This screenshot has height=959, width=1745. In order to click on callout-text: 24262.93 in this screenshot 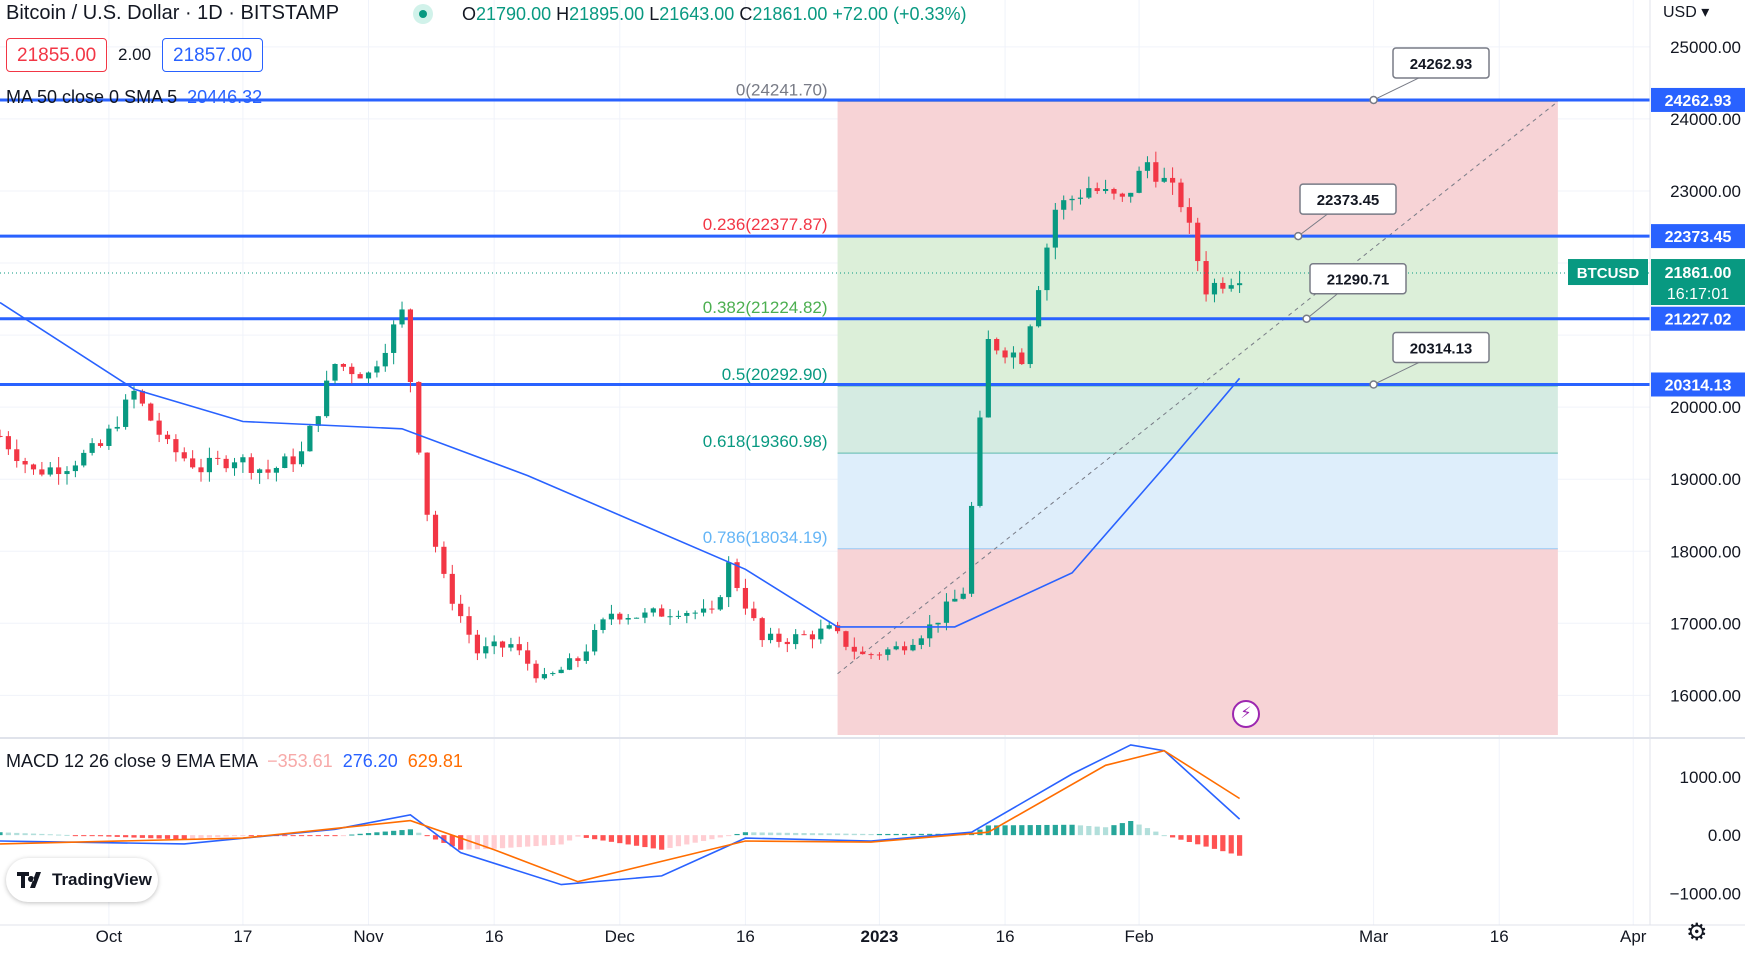, I will do `click(1441, 64)`.